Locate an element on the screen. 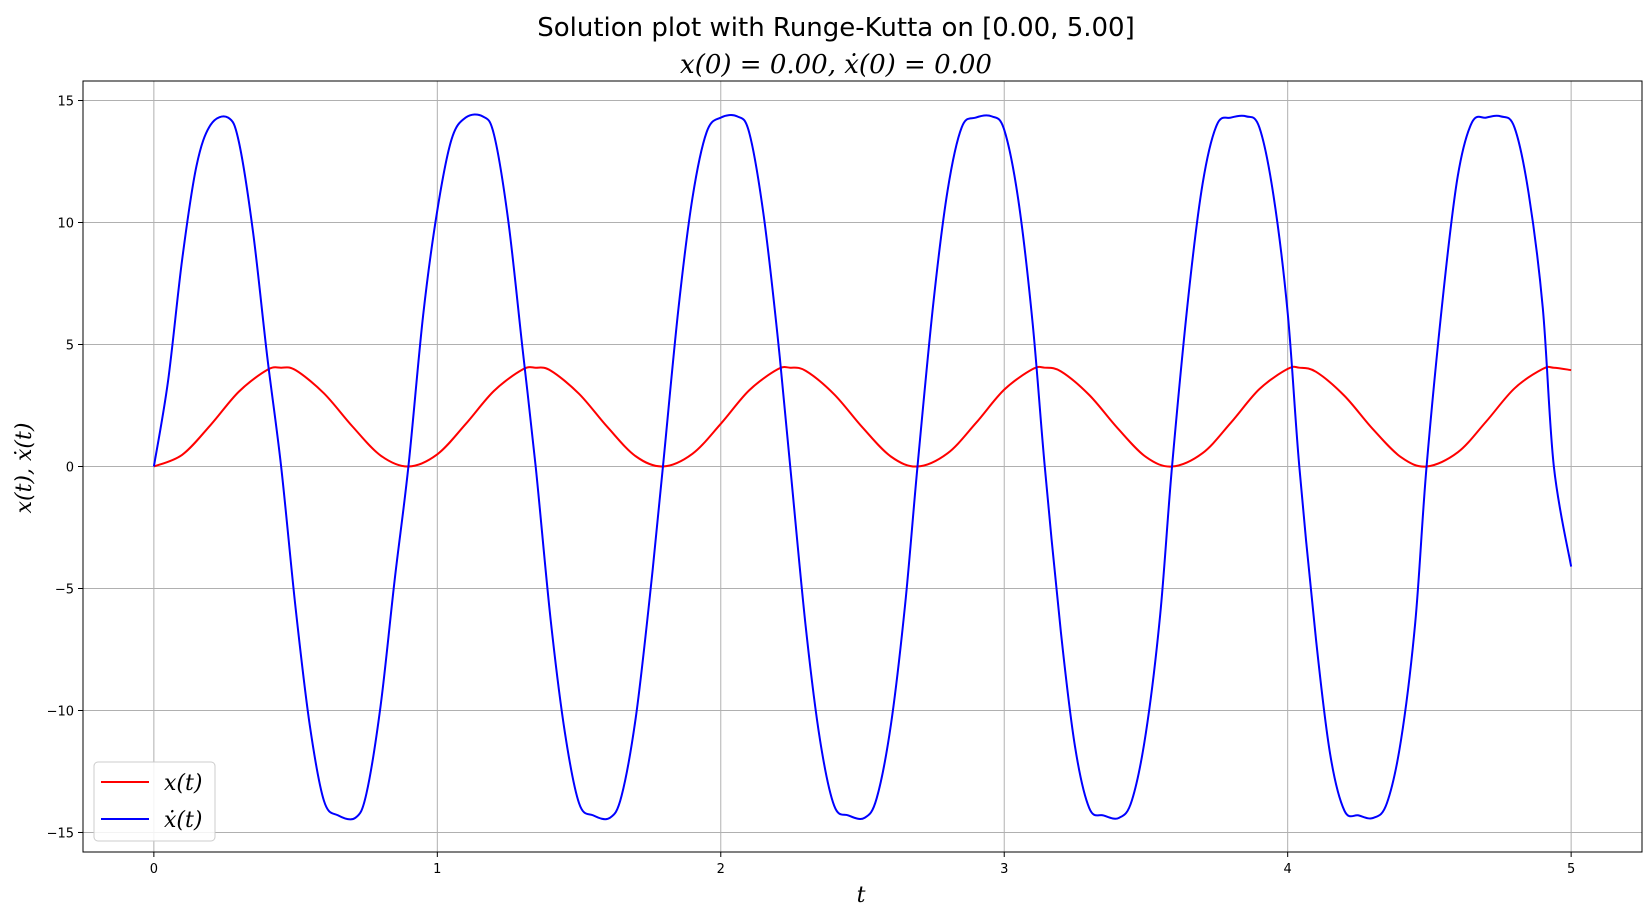  chart-subtitle: x(0) = 0.00, ẋ(0) = 0.00 is located at coordinates (836, 65).